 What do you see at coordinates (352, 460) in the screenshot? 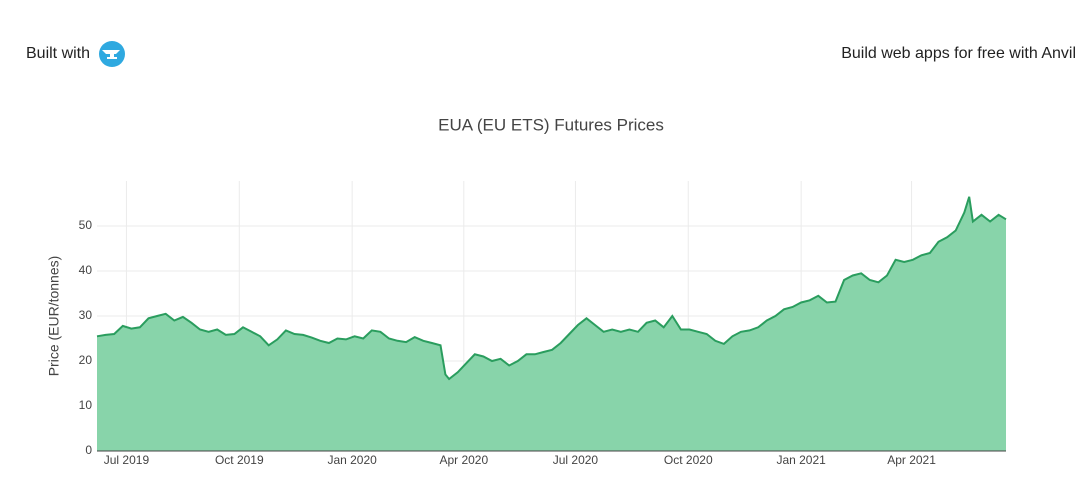
I see `x-tick-label: Jan 2020` at bounding box center [352, 460].